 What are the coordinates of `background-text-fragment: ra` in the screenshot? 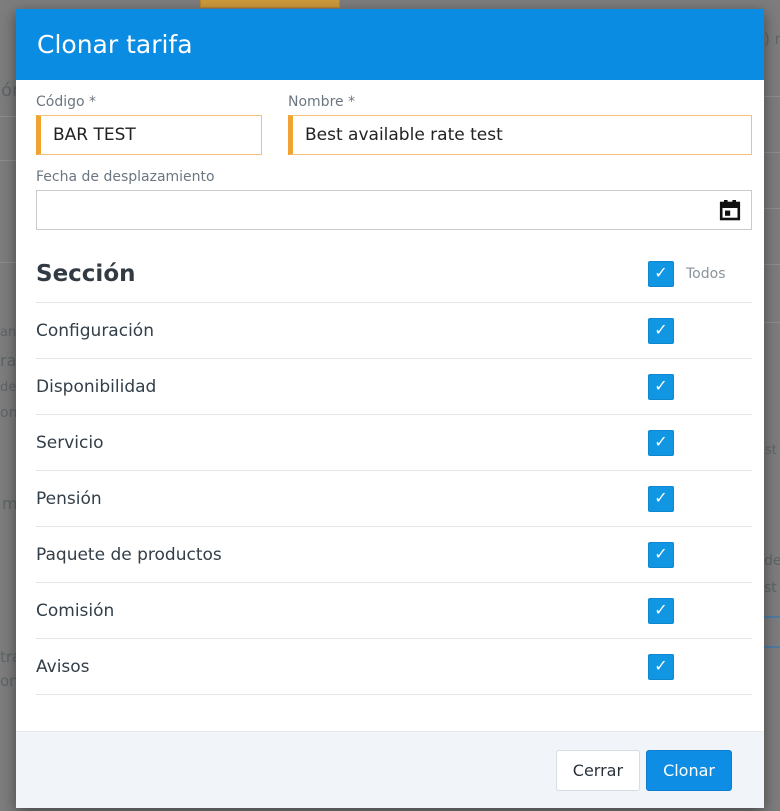 It's located at (8, 360).